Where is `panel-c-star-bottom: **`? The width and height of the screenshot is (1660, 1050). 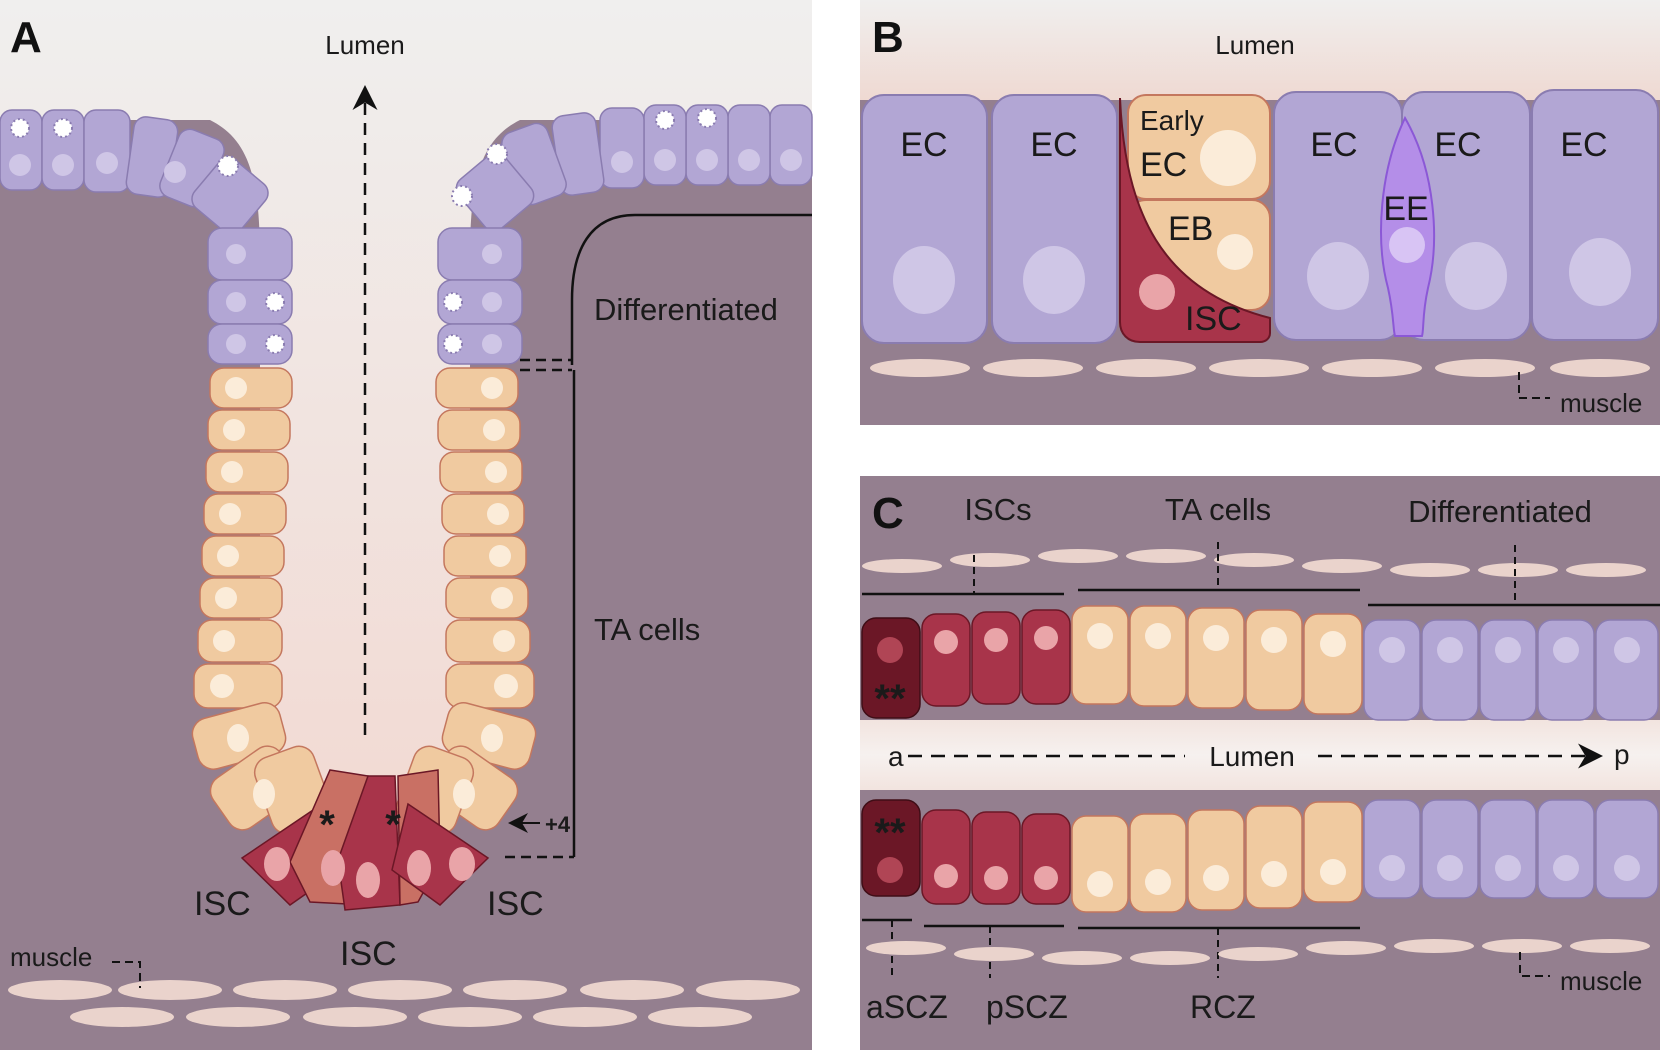
panel-c-star-bottom: ** is located at coordinates (890, 833).